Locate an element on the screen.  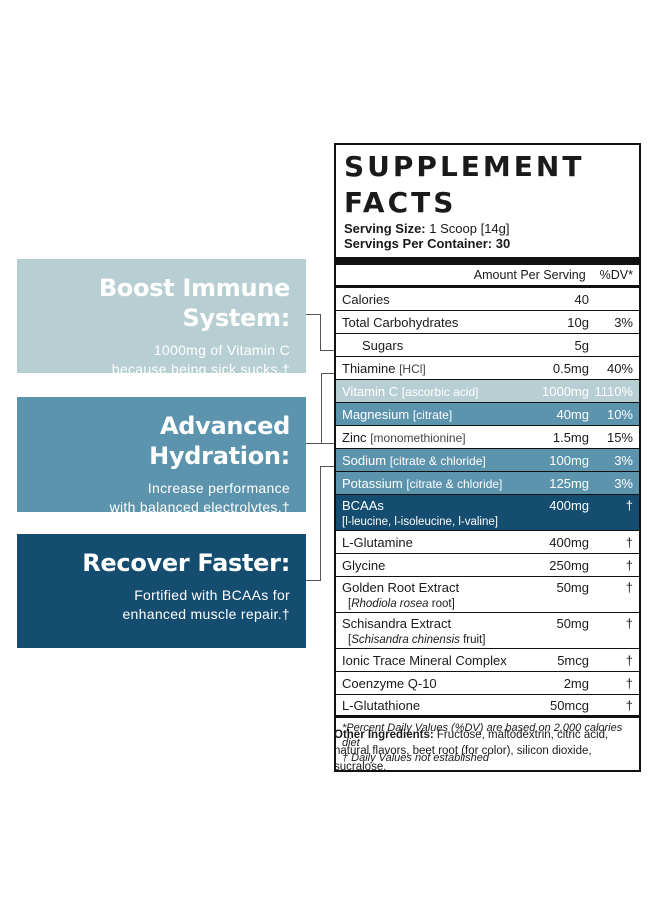
facts-row: Zinc [monomethionine] 1.5mg 15% is located at coordinates (487, 437).